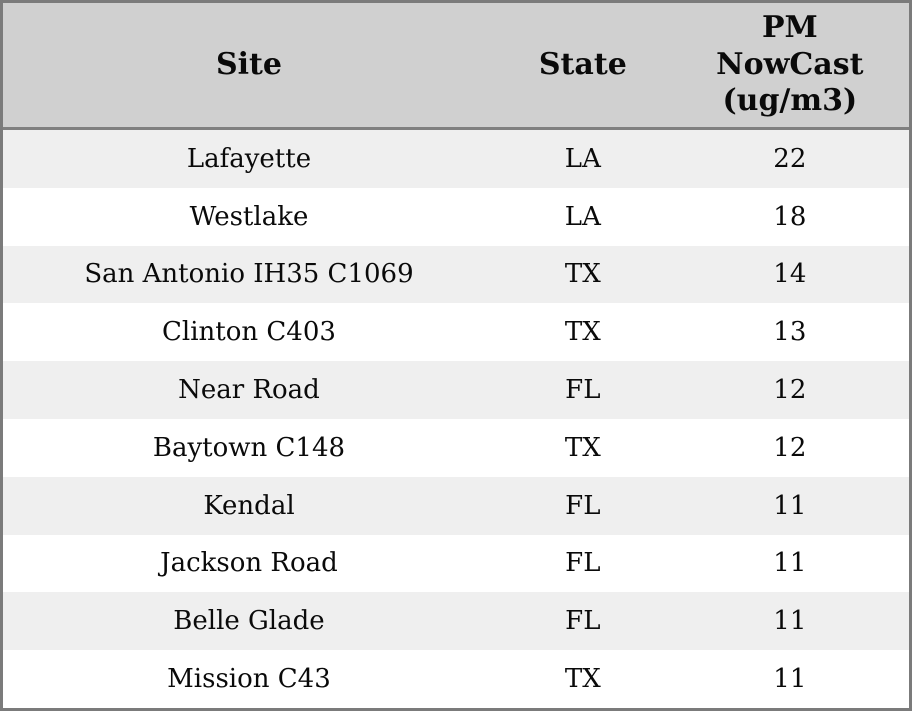 The image size is (912, 711). Describe the element at coordinates (248, 64) in the screenshot. I see `column-header-site: Site` at that location.